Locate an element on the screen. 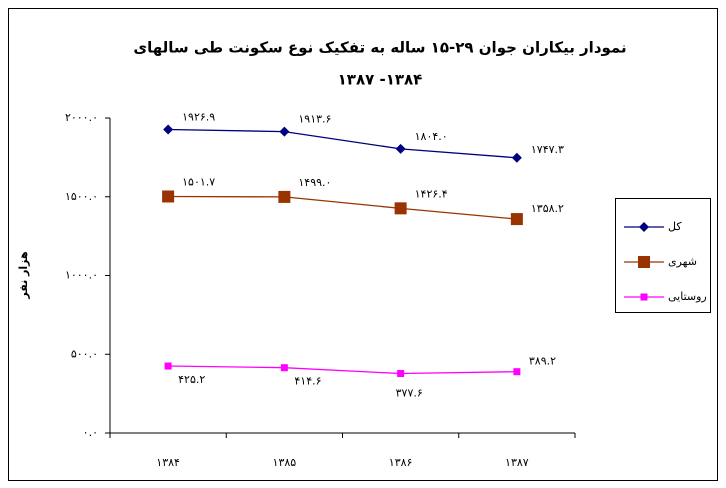  data-label: ۱۵۰۱.۷ is located at coordinates (198, 181).